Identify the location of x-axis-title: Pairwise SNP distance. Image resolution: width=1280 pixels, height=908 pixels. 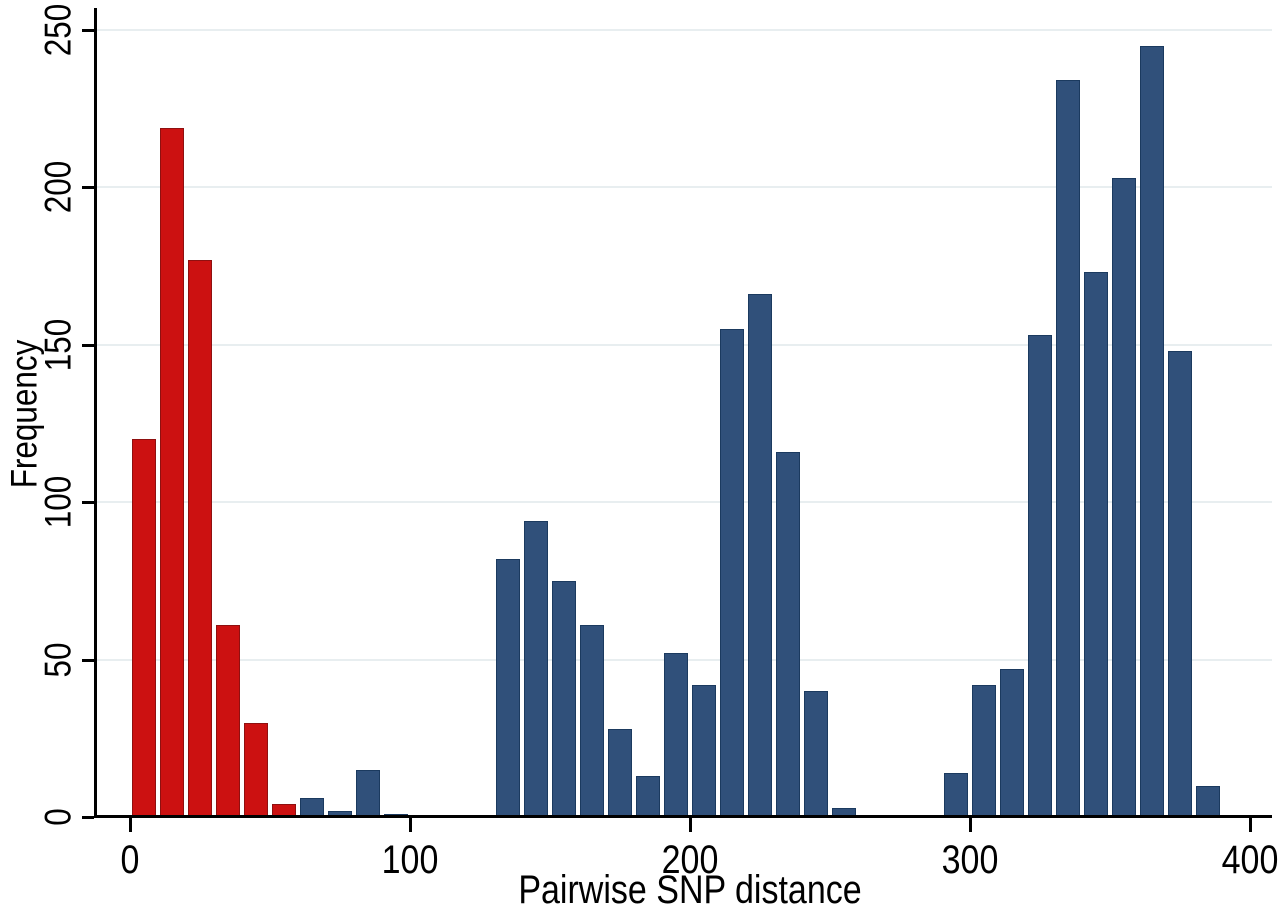
(690, 888).